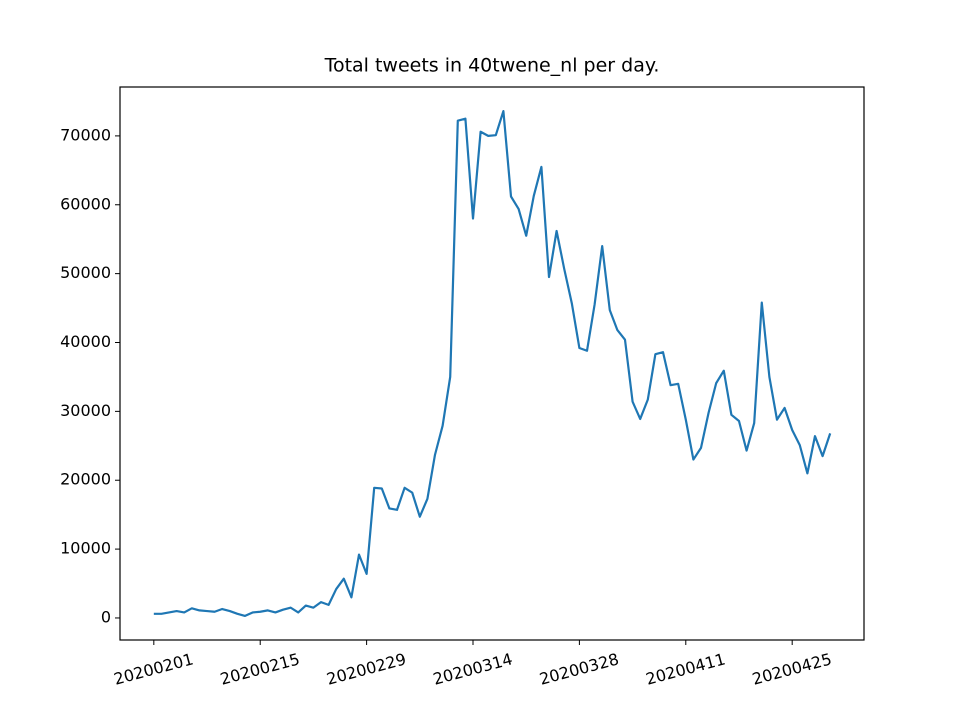 The height and width of the screenshot is (720, 960). What do you see at coordinates (85, 410) in the screenshot?
I see `y-tick-label: 30000` at bounding box center [85, 410].